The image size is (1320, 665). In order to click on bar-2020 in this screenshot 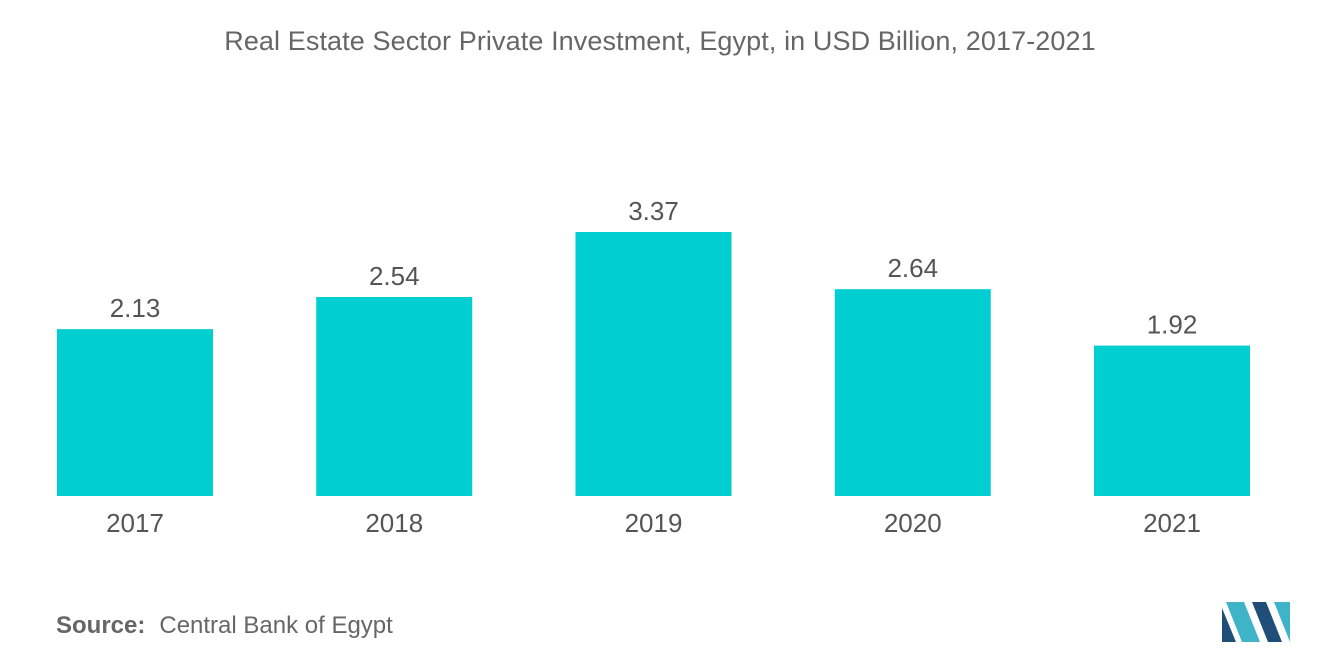, I will do `click(912, 392)`.